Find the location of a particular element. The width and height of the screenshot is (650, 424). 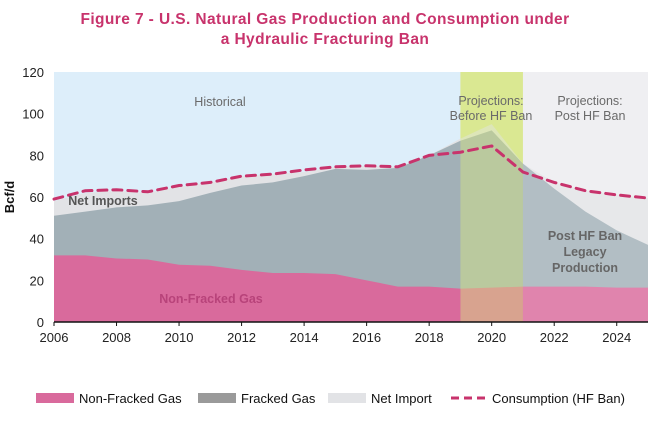

region-label-before-line2: Before HF Ban is located at coordinates (491, 116).